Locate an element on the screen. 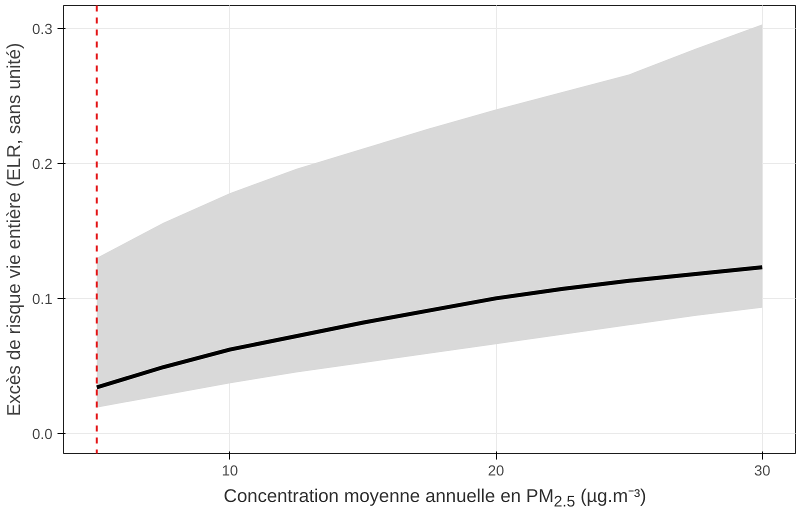 The height and width of the screenshot is (520, 802). x-tick-label: 20 is located at coordinates (496, 472).